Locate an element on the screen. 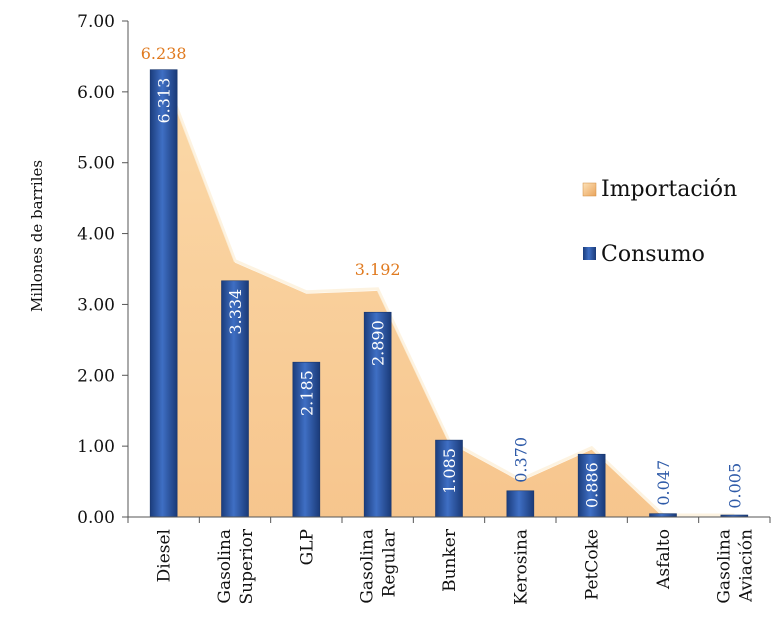 Image resolution: width=776 pixels, height=626 pixels. data-label-consumo: 0.047 is located at coordinates (663, 483).